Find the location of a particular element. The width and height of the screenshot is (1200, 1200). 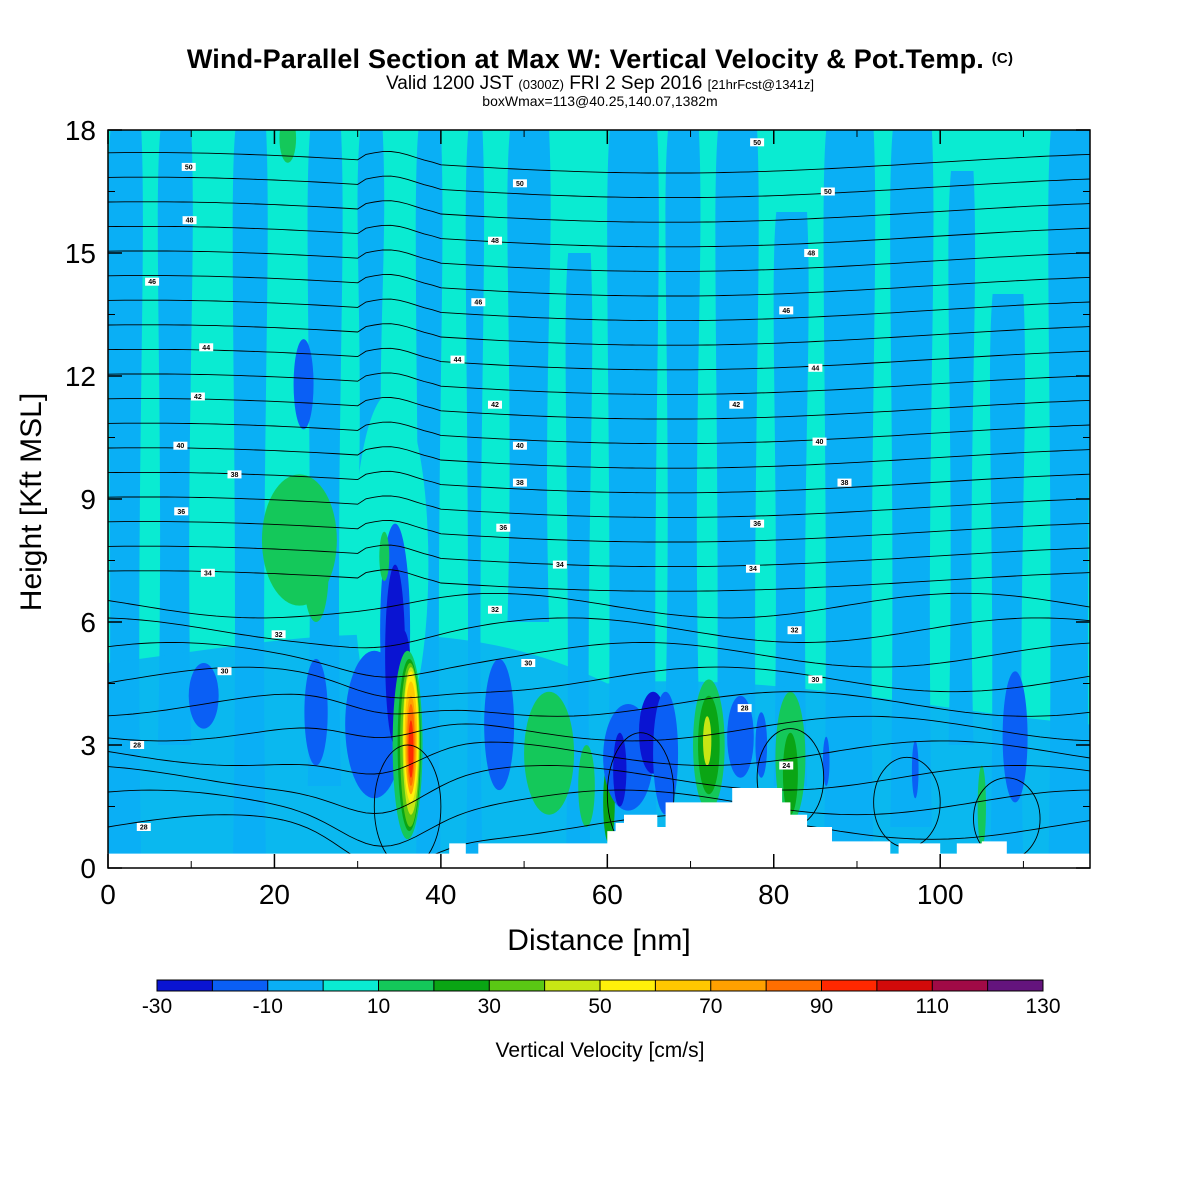

colorbar-border is located at coordinates (600, 985).